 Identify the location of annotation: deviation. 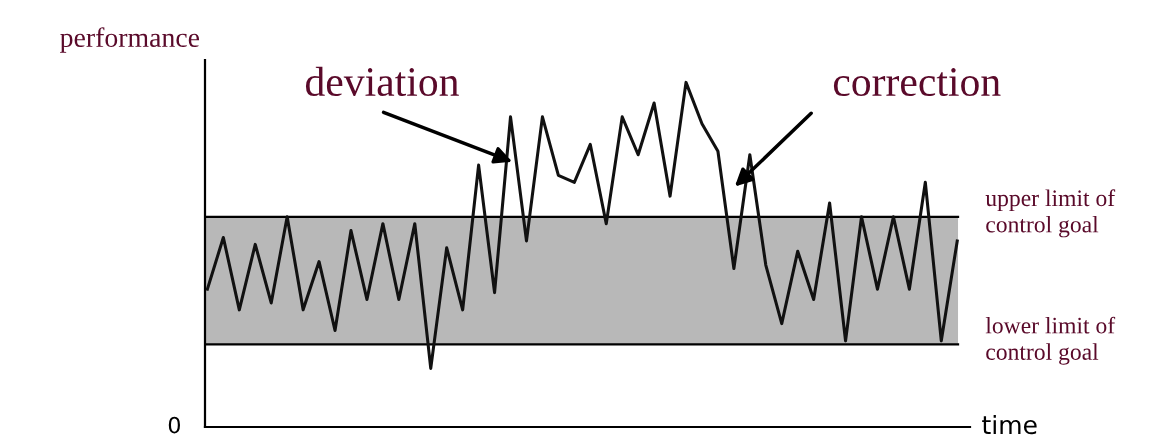
(382, 81).